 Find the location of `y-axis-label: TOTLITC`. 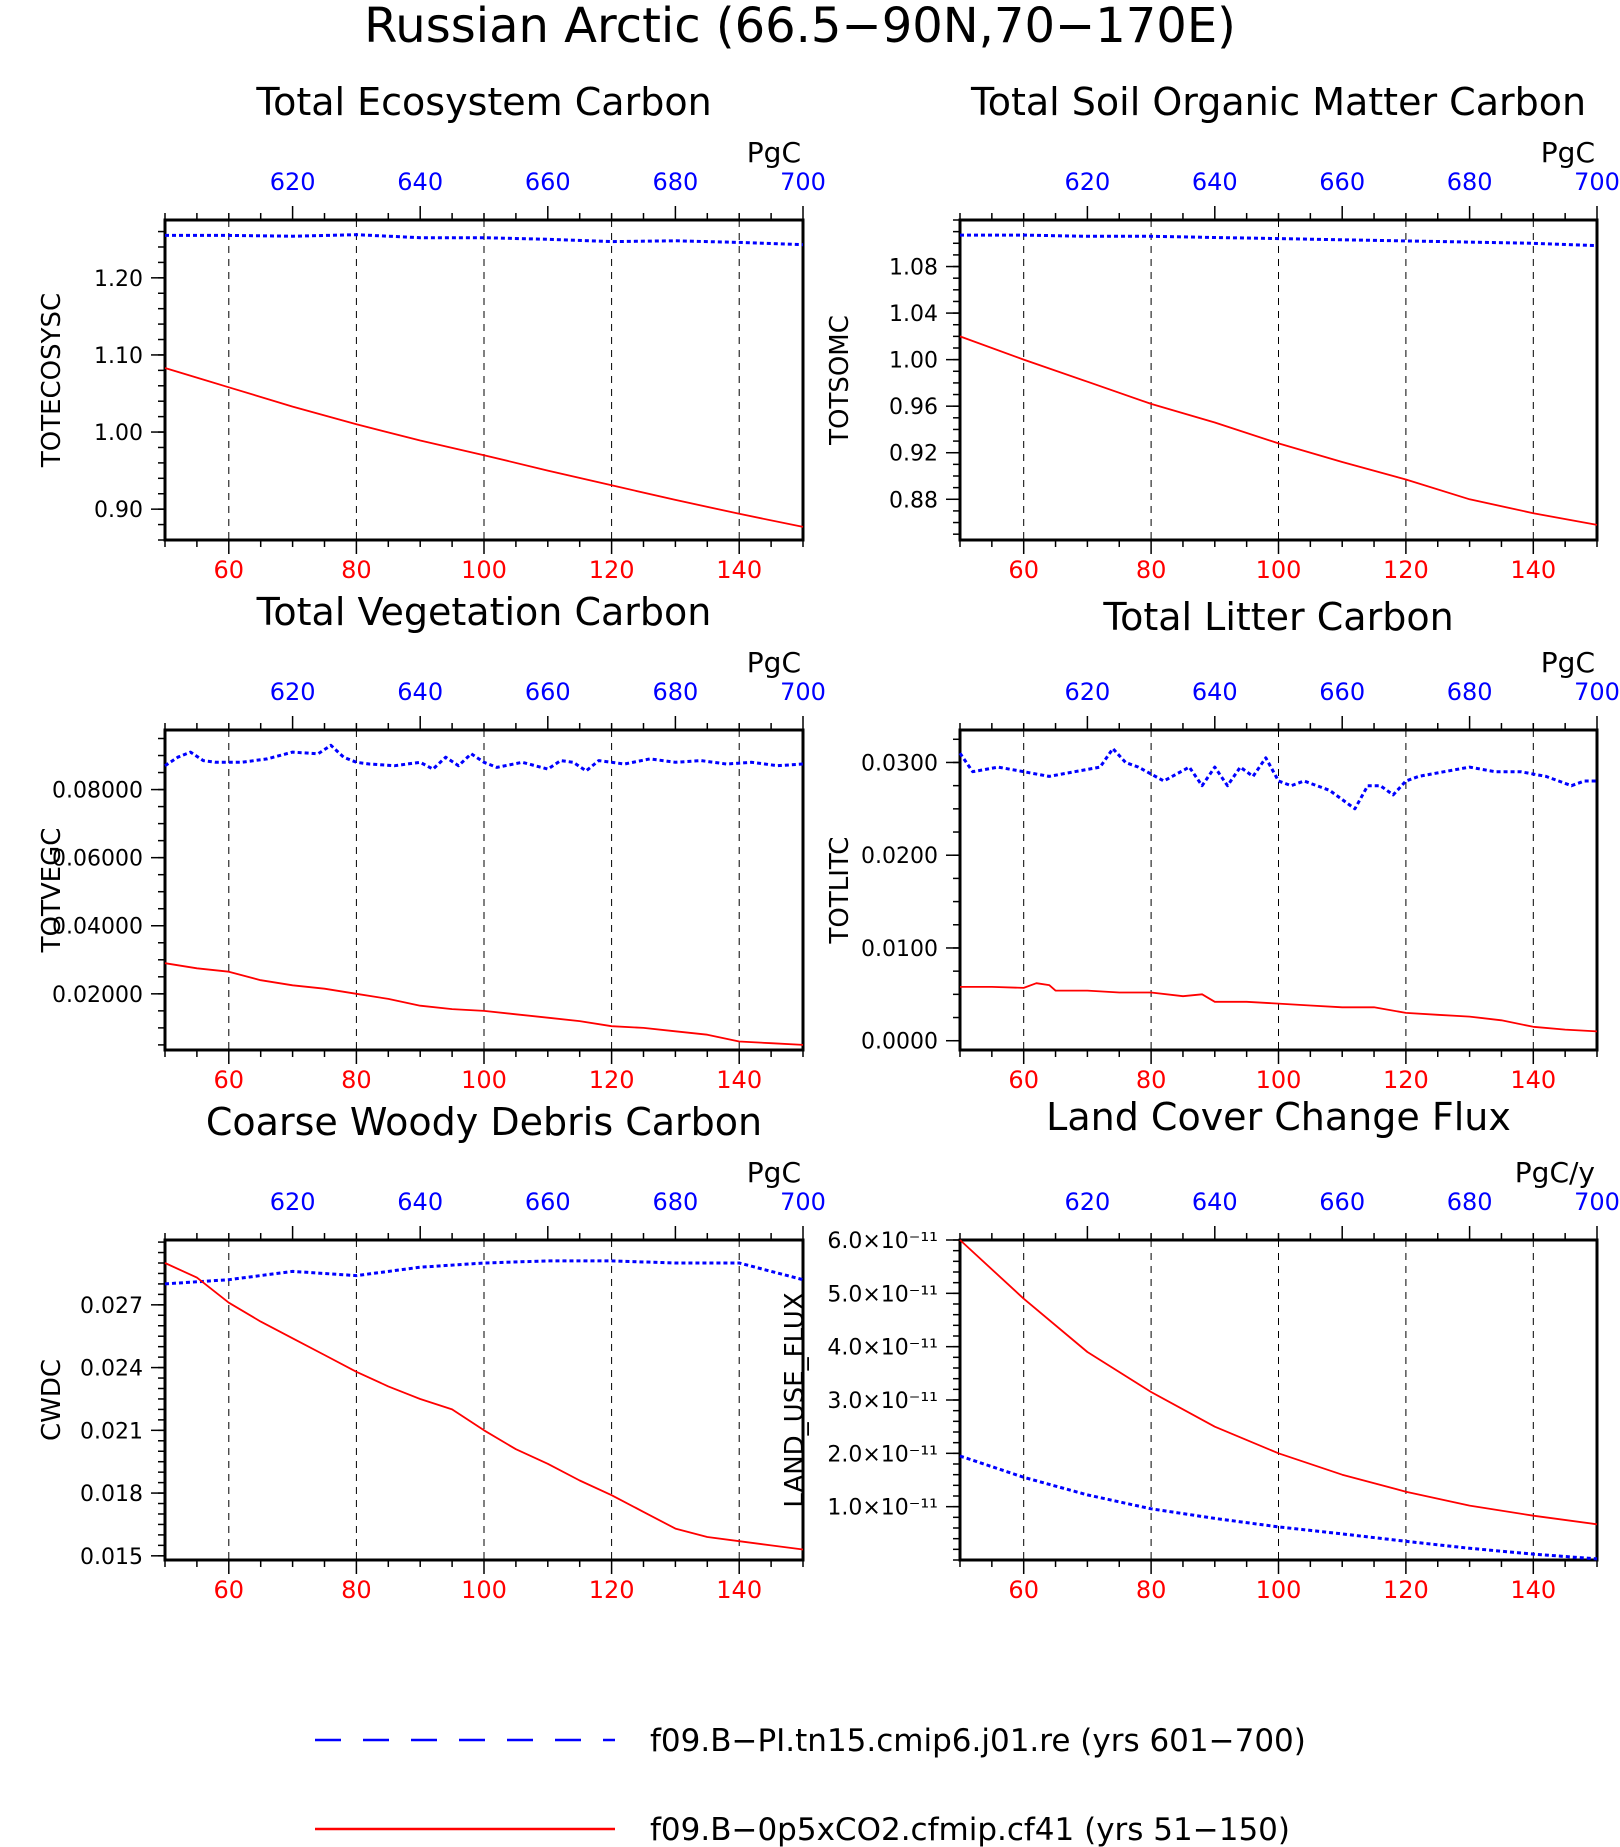

y-axis-label: TOTLITC is located at coordinates (840, 891).